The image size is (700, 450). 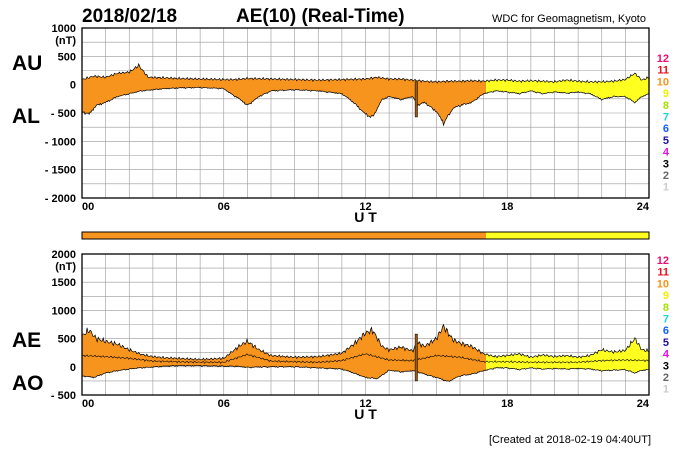 What do you see at coordinates (64, 255) in the screenshot?
I see `y-tick-label: 2000` at bounding box center [64, 255].